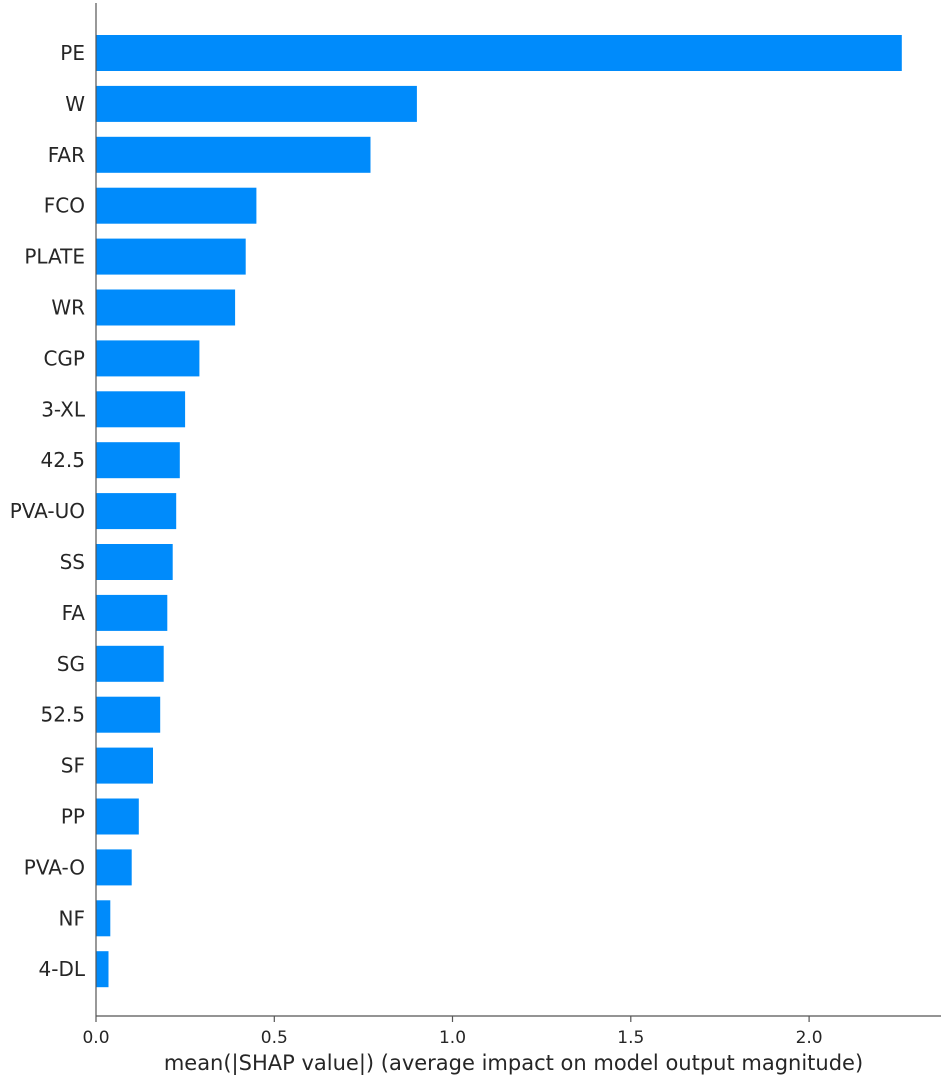 This screenshot has height=1081, width=944. What do you see at coordinates (132, 612) in the screenshot?
I see `bar-FA` at bounding box center [132, 612].